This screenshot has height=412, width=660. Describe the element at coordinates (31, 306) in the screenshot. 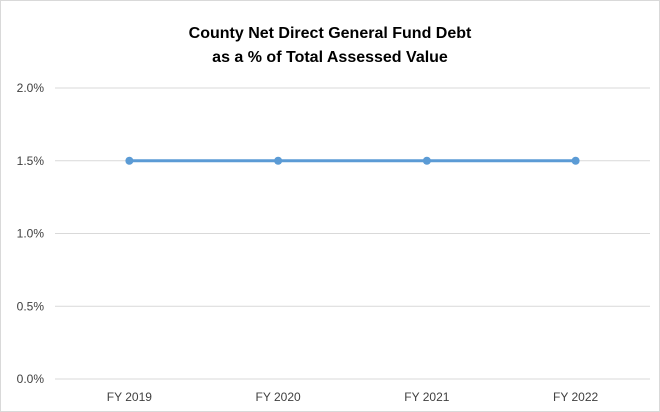

I see `y-tick-label: 0.5%` at that location.